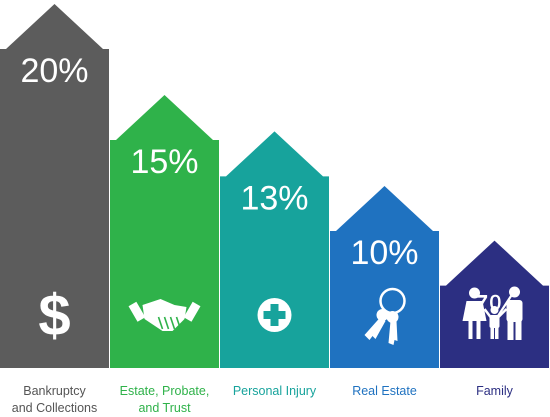 This screenshot has width=550, height=417. Describe the element at coordinates (54, 408) in the screenshot. I see `category-label-line: and Collections` at that location.